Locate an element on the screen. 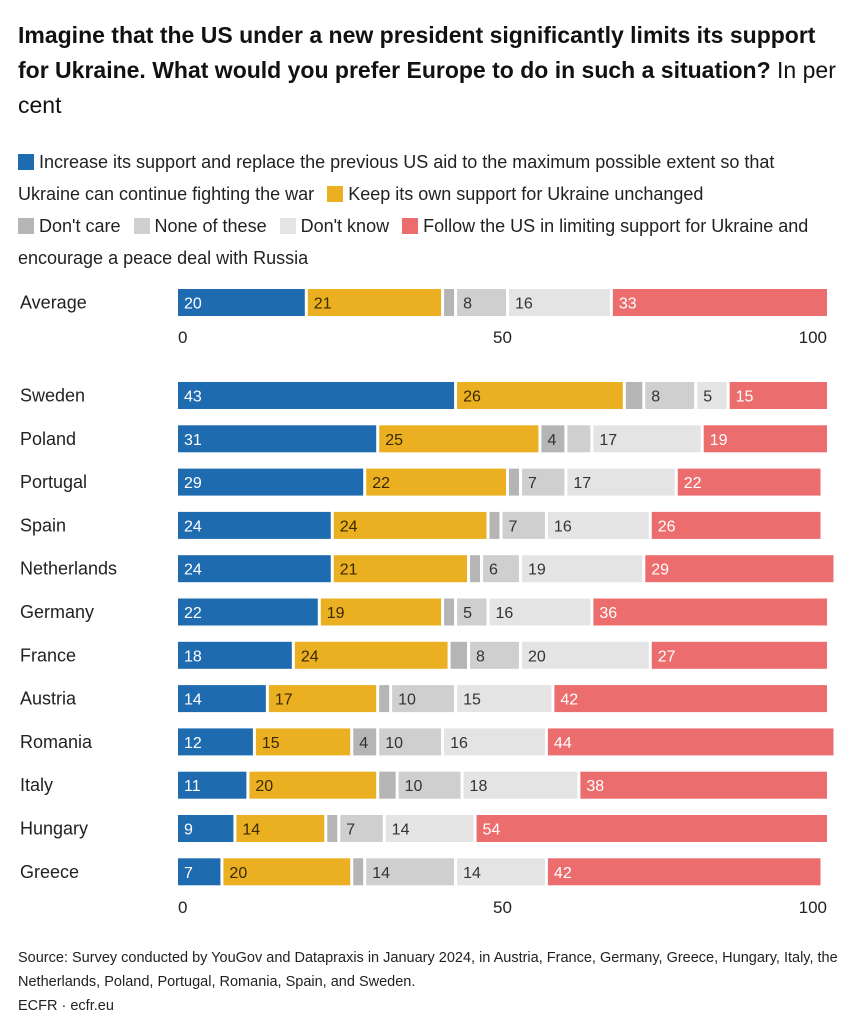 Image resolution: width=856 pixels, height=1024 pixels. bar-sweden-don-t-care is located at coordinates (634, 395).